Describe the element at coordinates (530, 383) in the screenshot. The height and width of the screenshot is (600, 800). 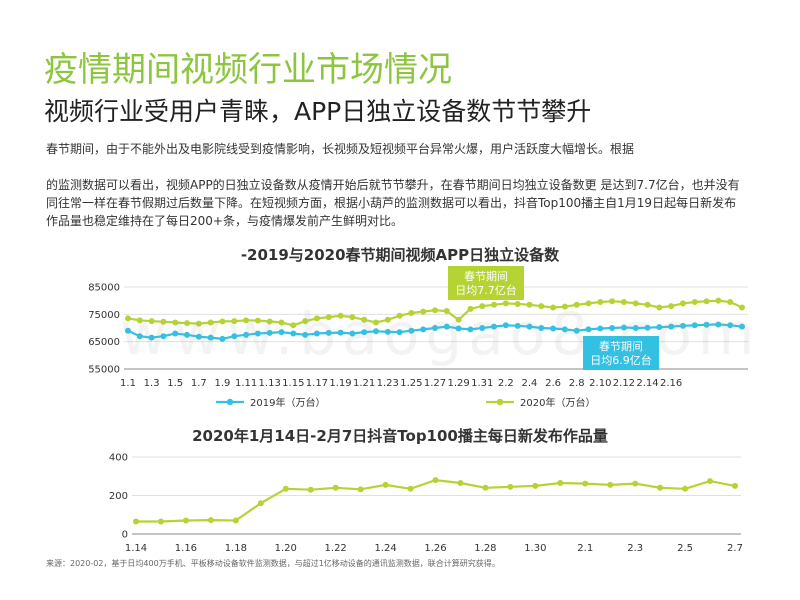
I see `chart1-xtick-label: 2.4` at that location.